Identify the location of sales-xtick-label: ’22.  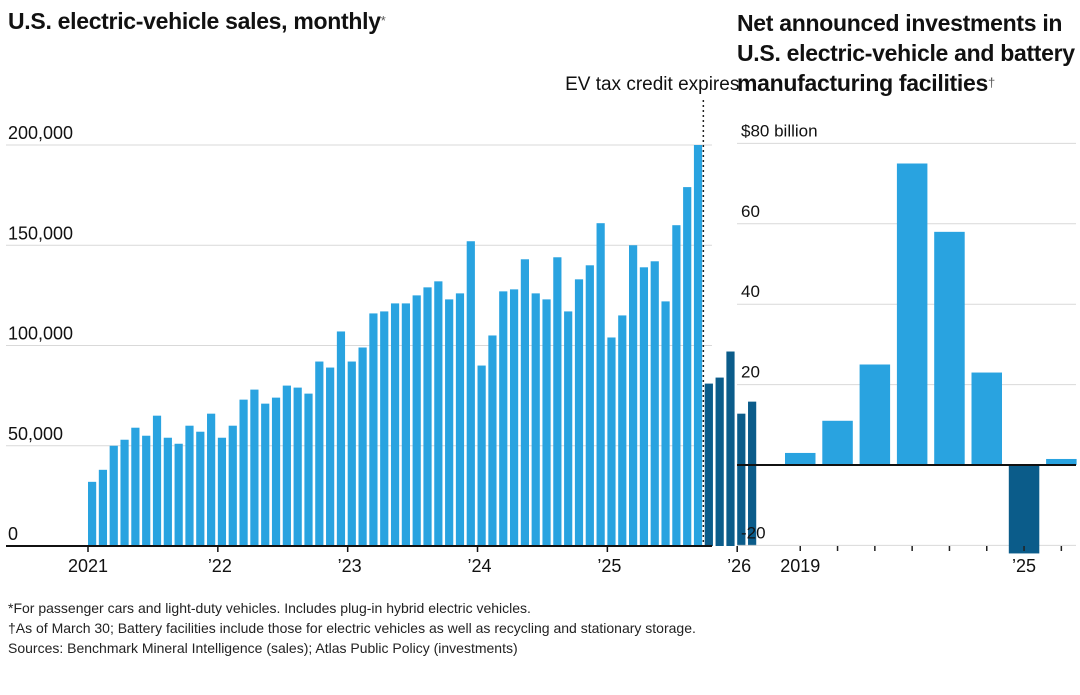
(220, 566).